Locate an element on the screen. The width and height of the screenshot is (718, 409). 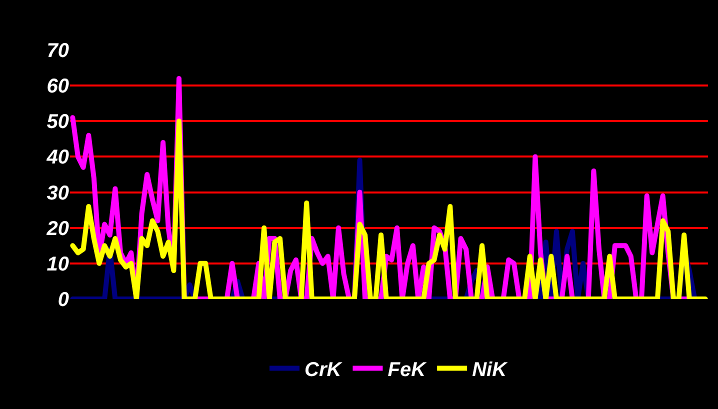
legend-label: CrK is located at coordinates (323, 370).